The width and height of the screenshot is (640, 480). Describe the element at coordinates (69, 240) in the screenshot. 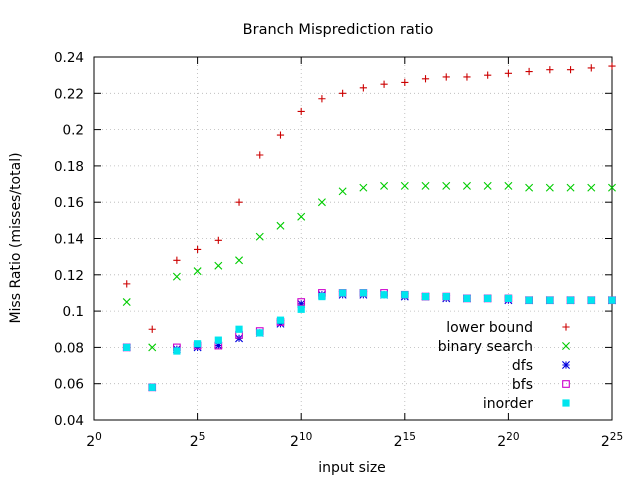

I see `y-tick-label: 0.14` at that location.